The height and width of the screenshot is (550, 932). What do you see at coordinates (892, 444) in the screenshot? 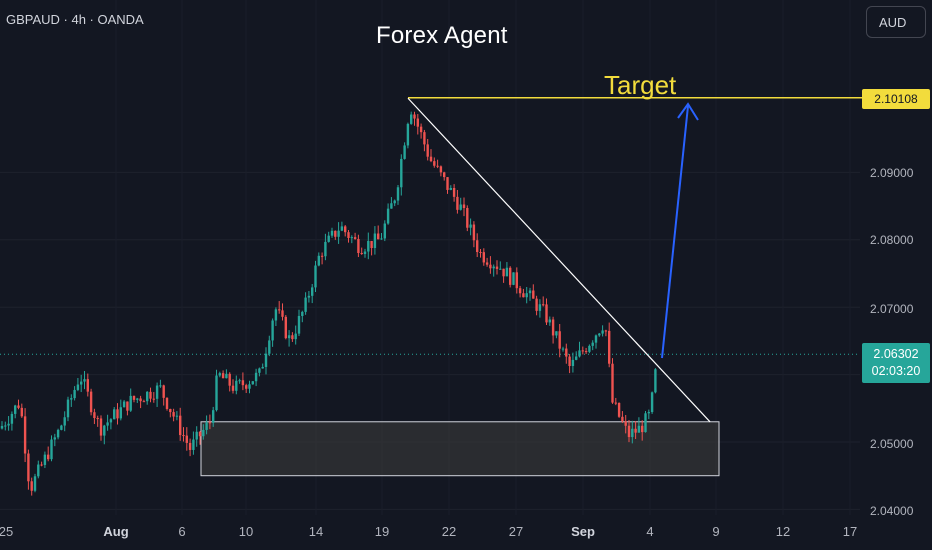
I see `price-tick: 2.05000` at bounding box center [892, 444].